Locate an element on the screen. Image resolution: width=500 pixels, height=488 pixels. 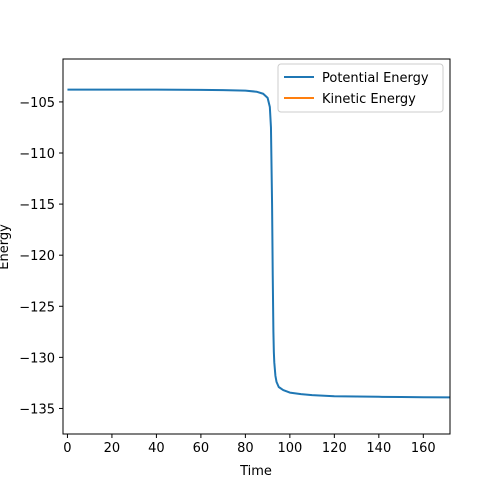
y-axis-ticks: −105 −110 −115 −120 −125 −130 −135 is located at coordinates (41, 256).